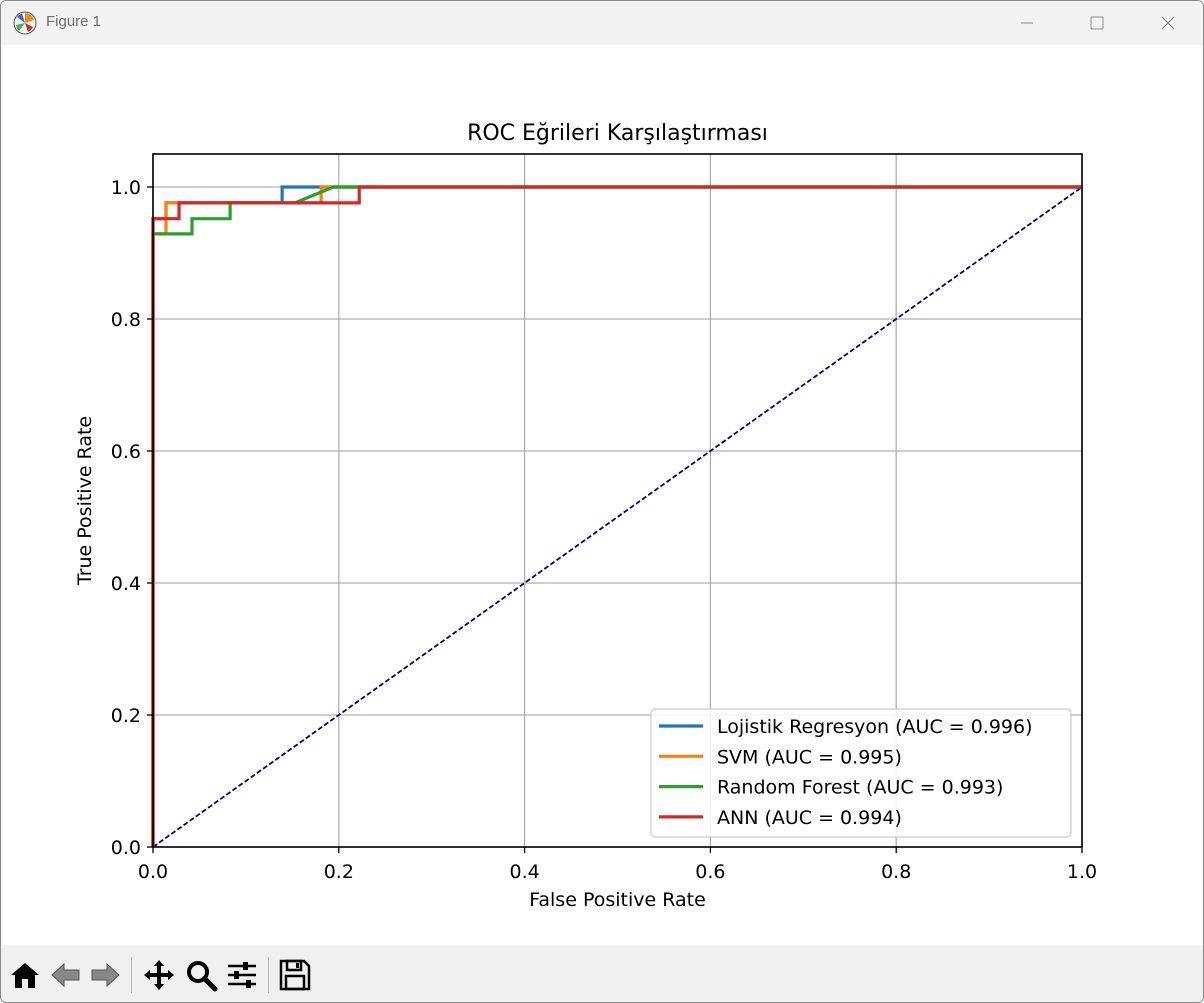  What do you see at coordinates (74, 21) in the screenshot?
I see `window-title: Figure 1` at bounding box center [74, 21].